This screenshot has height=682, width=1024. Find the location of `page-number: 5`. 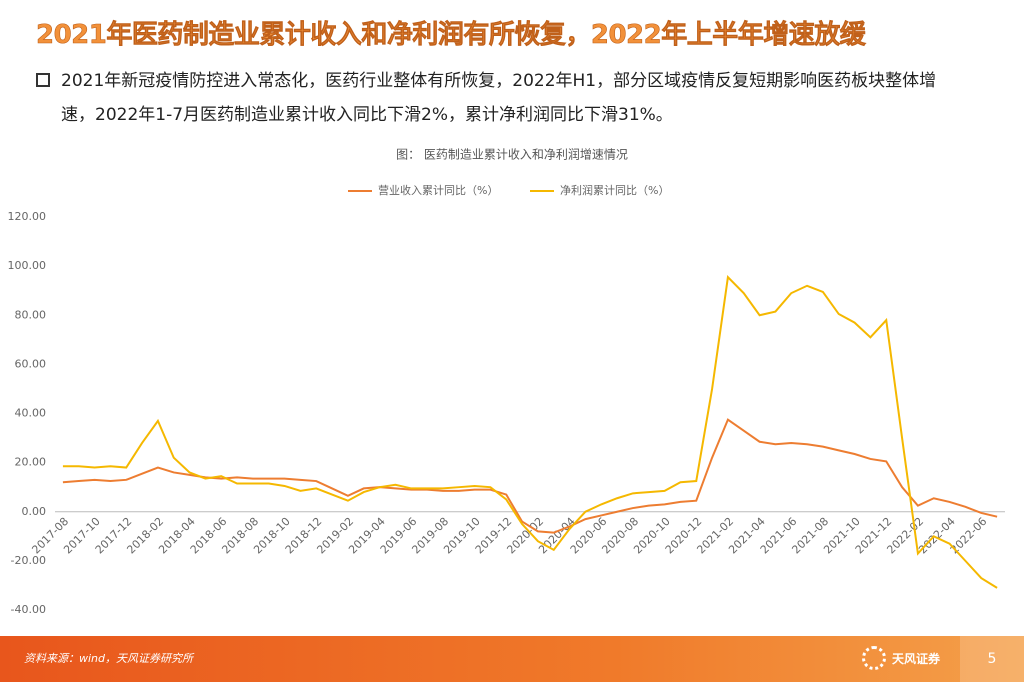

page-number: 5 is located at coordinates (992, 659).